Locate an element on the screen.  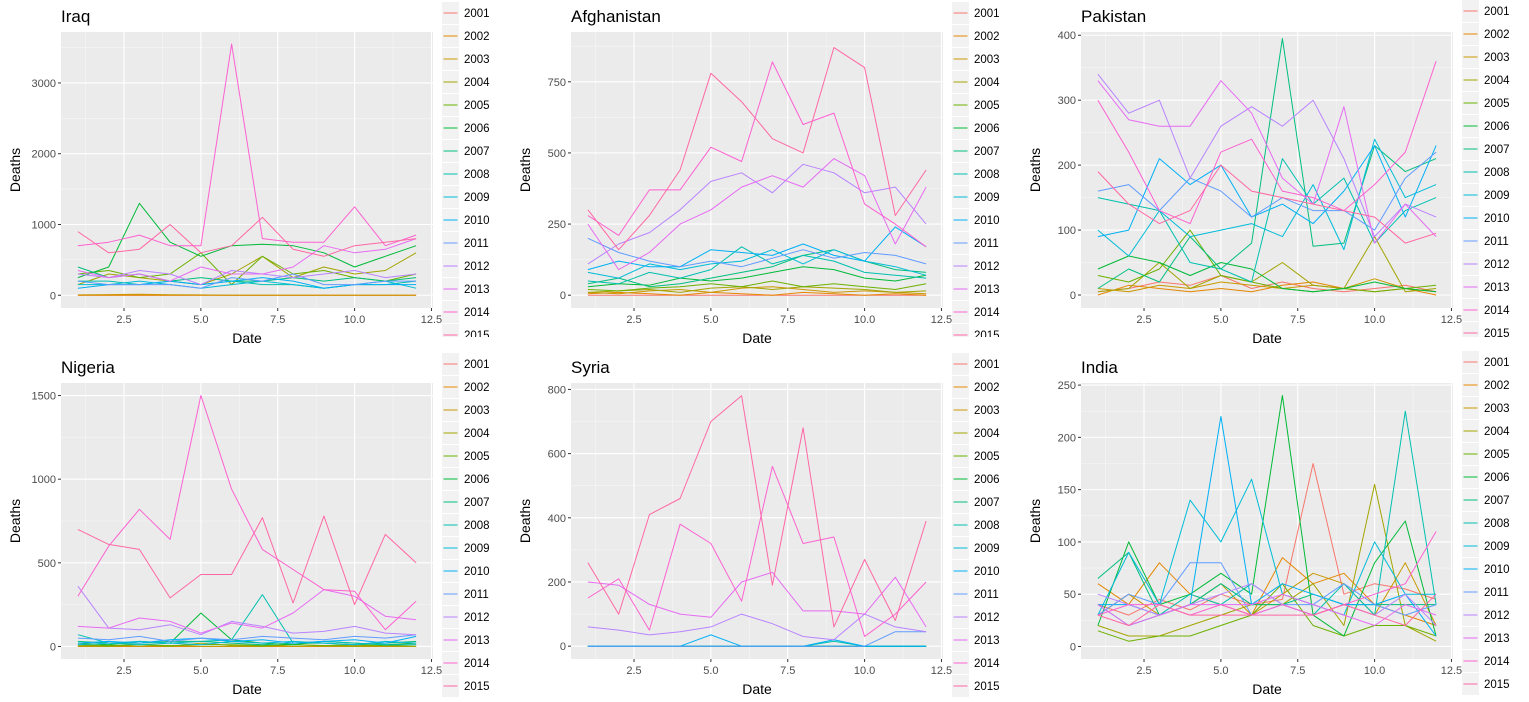
x-tick-label: 12.5 is located at coordinates (1451, 671).